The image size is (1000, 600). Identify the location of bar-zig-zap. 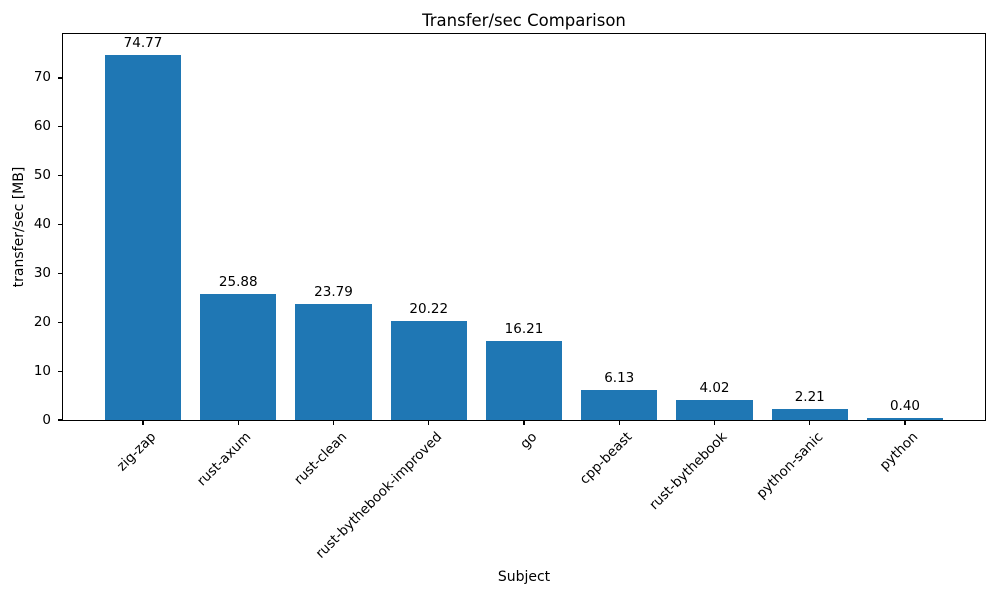
(143, 237).